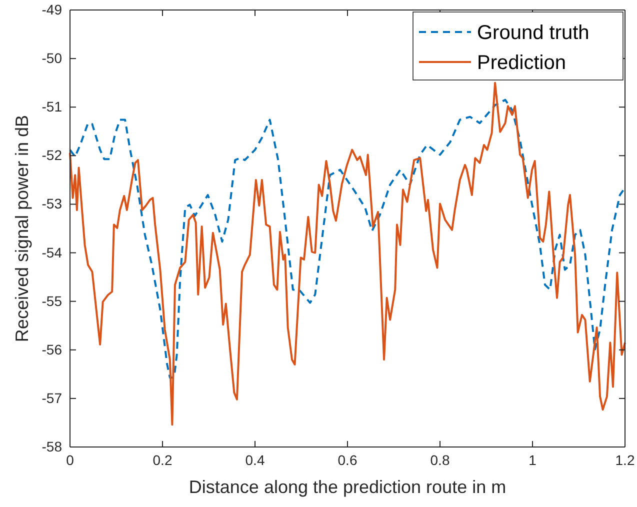  I want to click on x-tick-label: 1, so click(532, 460).